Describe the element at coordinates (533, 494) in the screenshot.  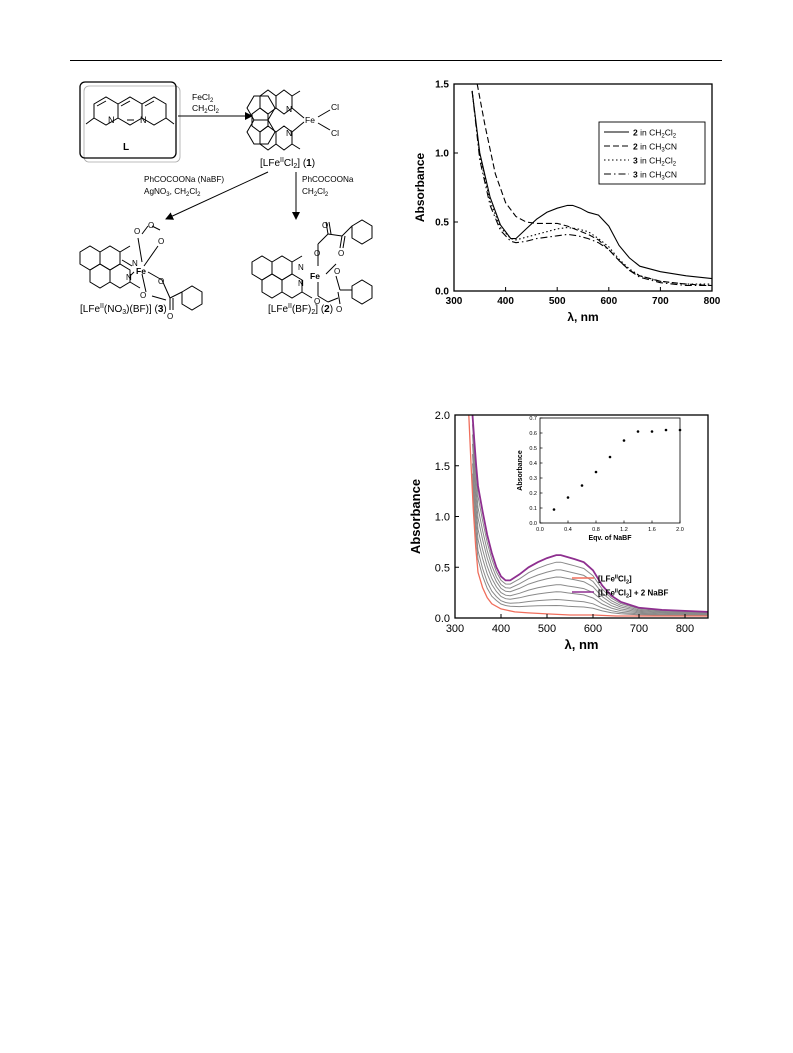
I see `inset-y-tick-label: 0.2` at that location.